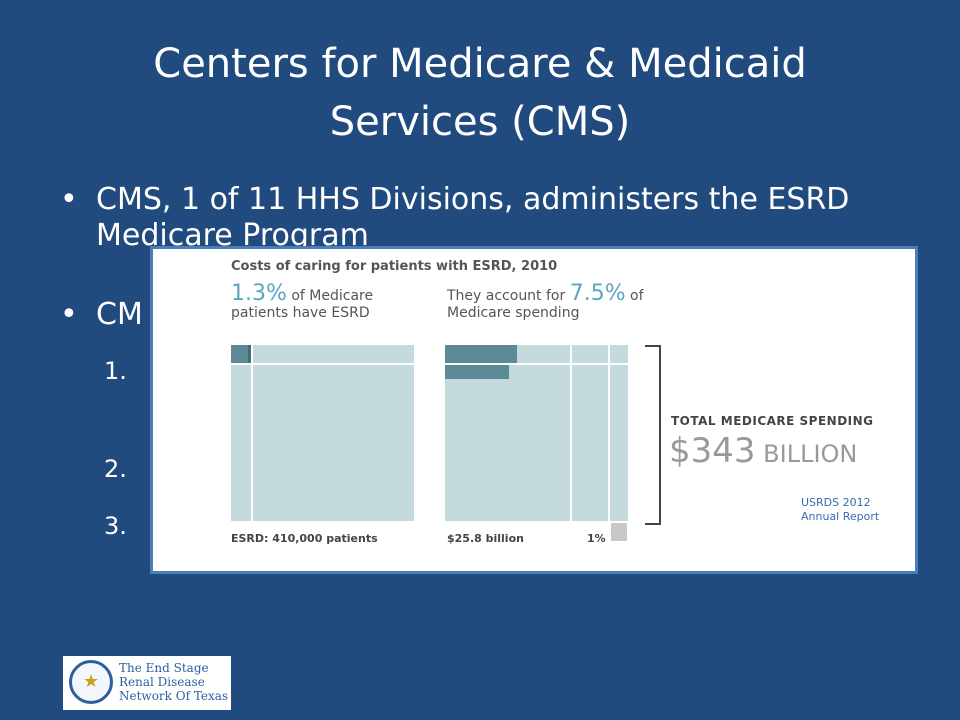 The width and height of the screenshot is (960, 720). What do you see at coordinates (485, 538) in the screenshot?
I see `right-footer: $25.8 billion` at bounding box center [485, 538].